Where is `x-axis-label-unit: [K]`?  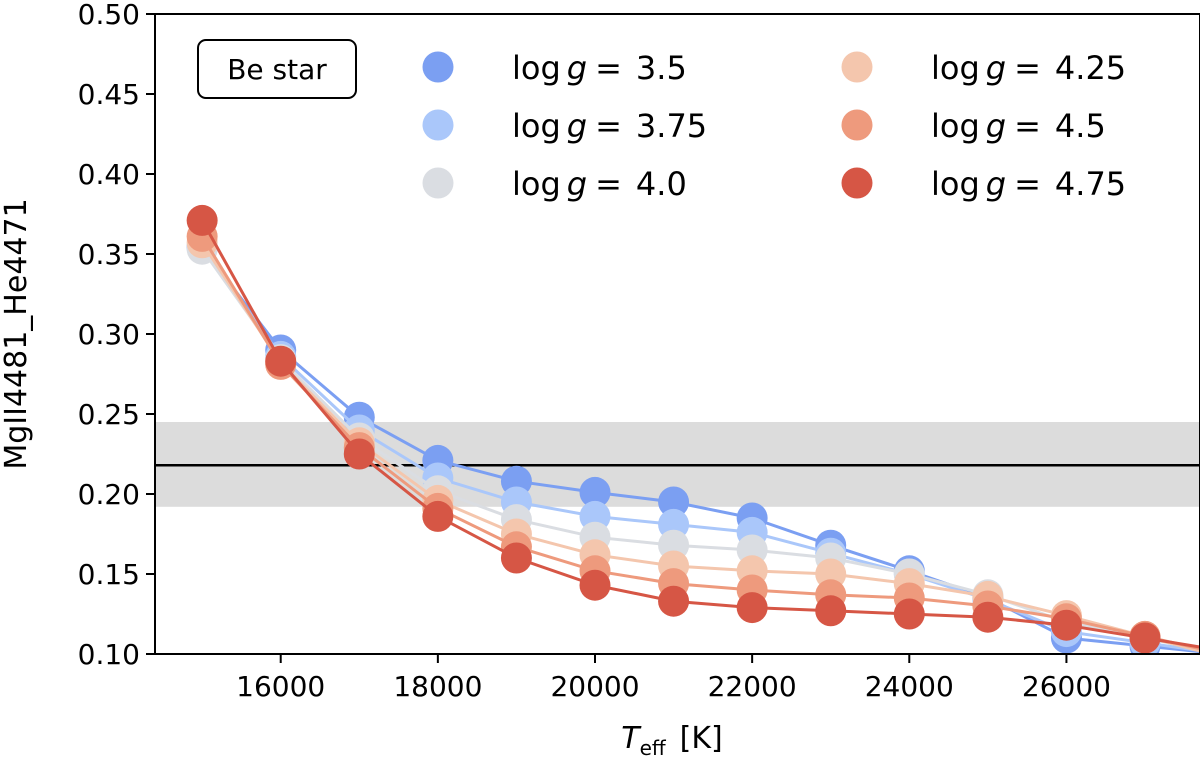 x-axis-label-unit: [K] is located at coordinates (701, 738).